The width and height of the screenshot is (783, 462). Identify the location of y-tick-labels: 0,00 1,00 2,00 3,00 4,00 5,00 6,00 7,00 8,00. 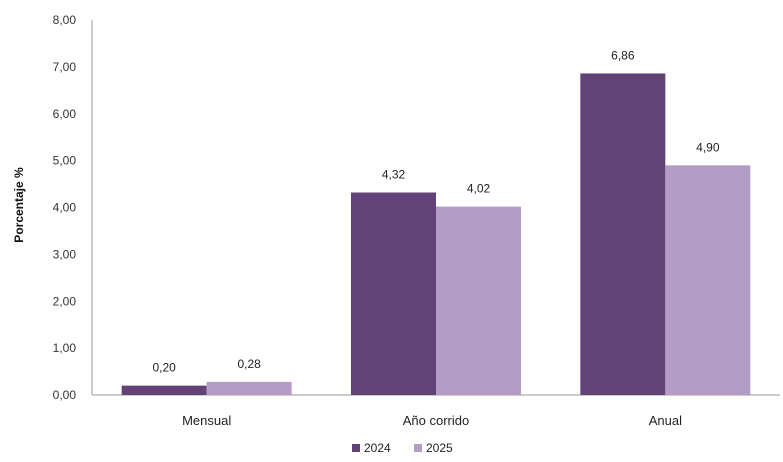
(65, 207).